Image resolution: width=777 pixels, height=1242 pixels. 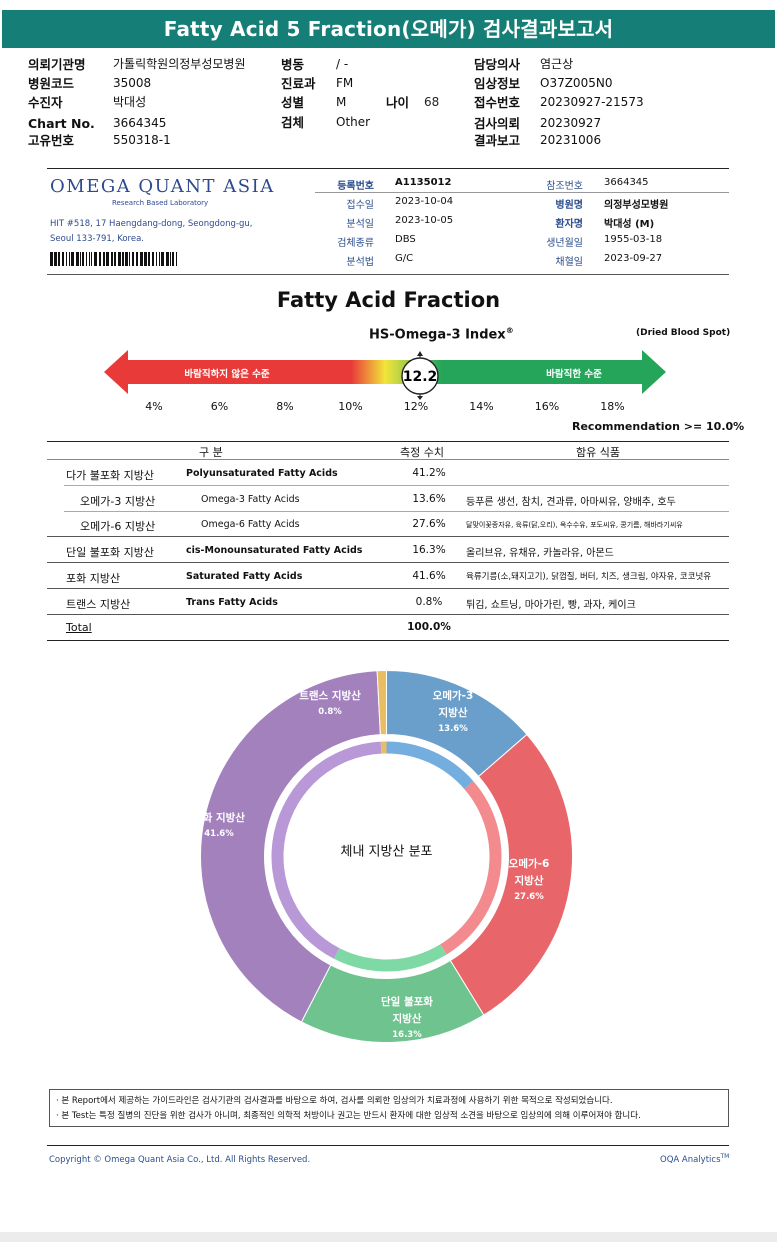 I want to click on lab-logo-subtitle: Research Based Laboratory, so click(x=160, y=203).